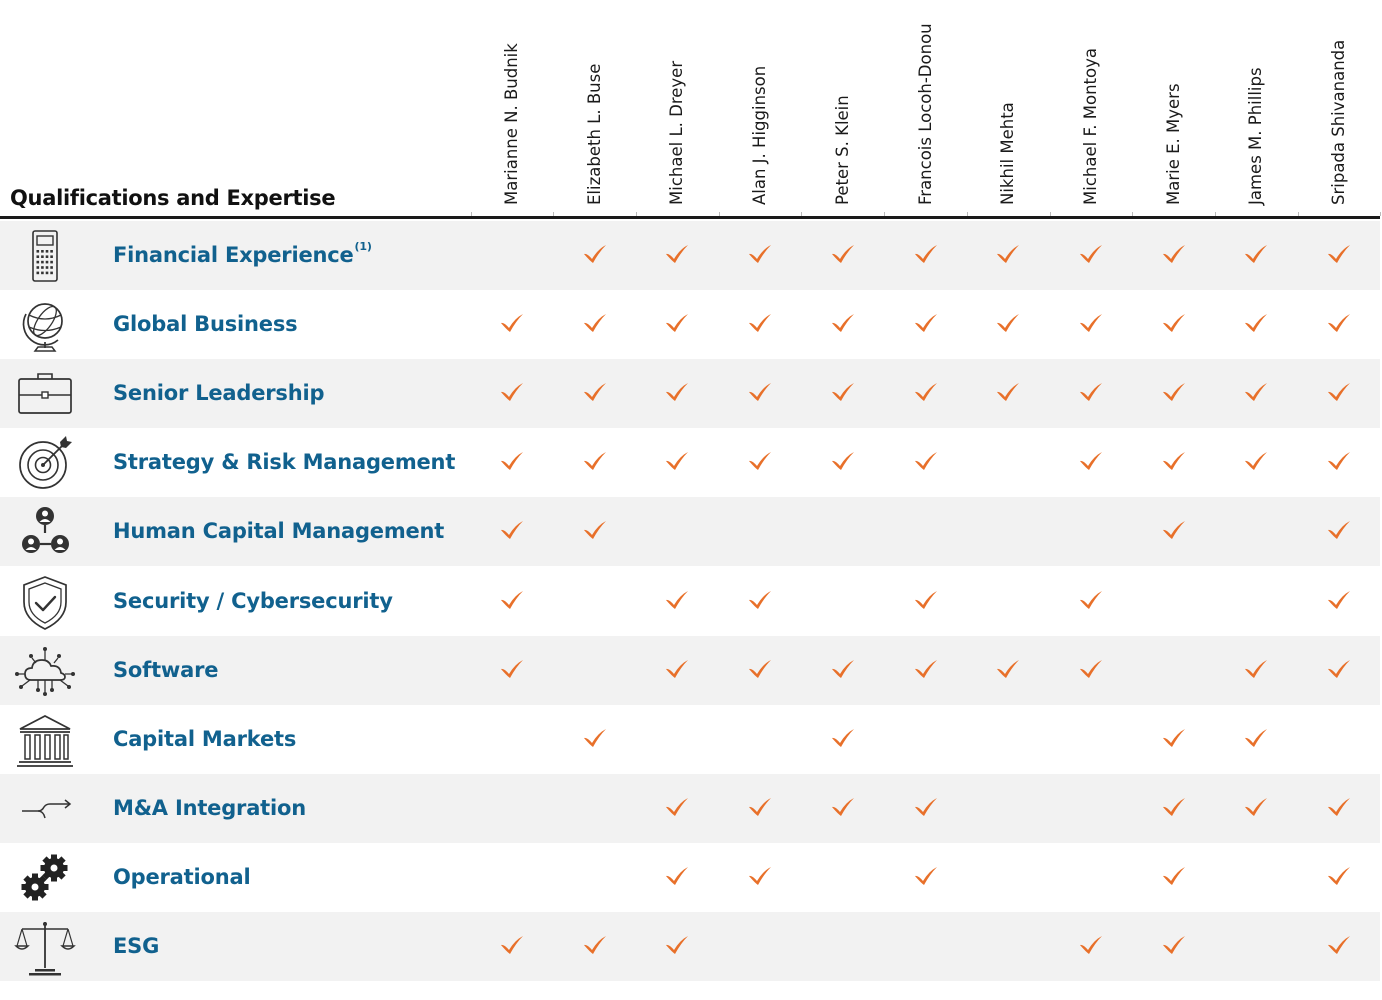  I want to click on matrix-title: Qualifications and Expertise, so click(173, 198).